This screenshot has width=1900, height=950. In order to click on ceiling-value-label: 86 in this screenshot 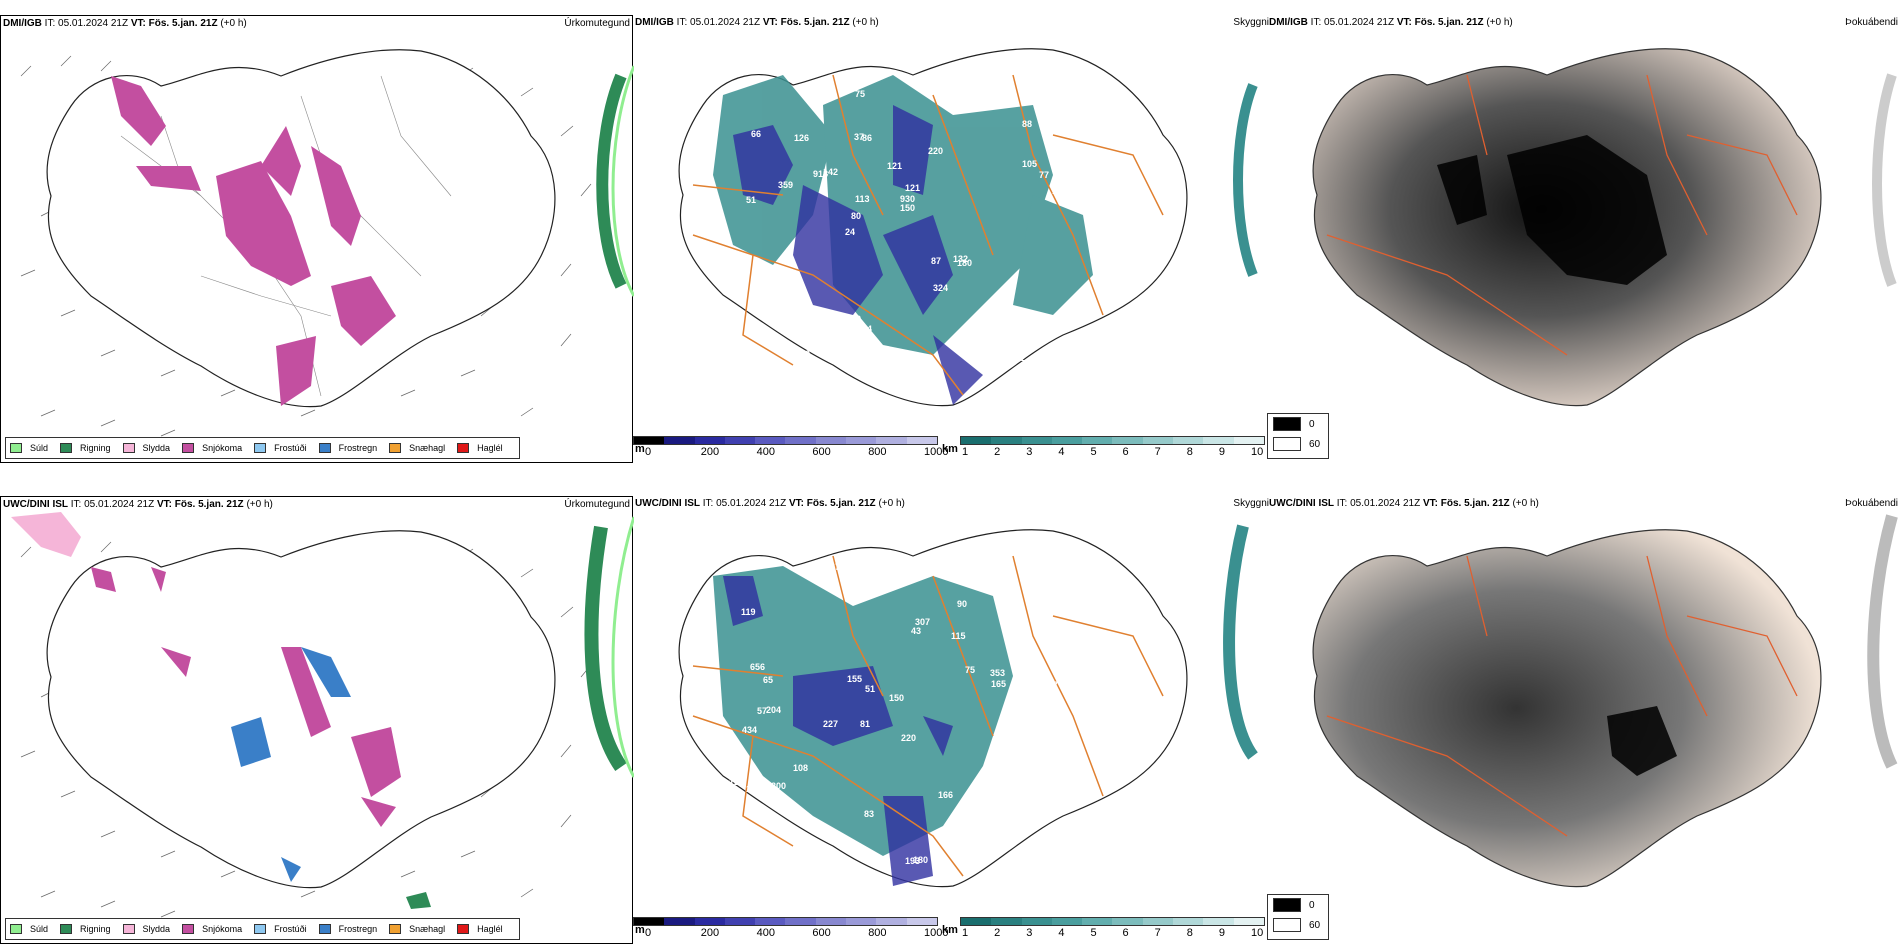, I will do `click(867, 138)`.